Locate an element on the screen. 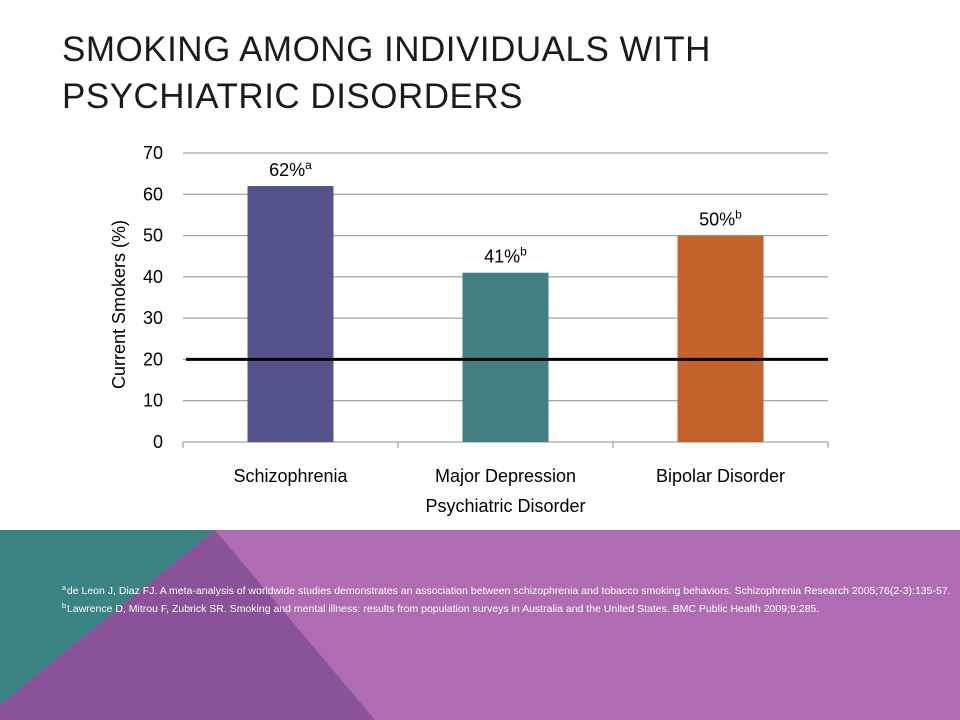 Image resolution: width=960 pixels, height=720 pixels. y-tick-label: 10 is located at coordinates (153, 401).